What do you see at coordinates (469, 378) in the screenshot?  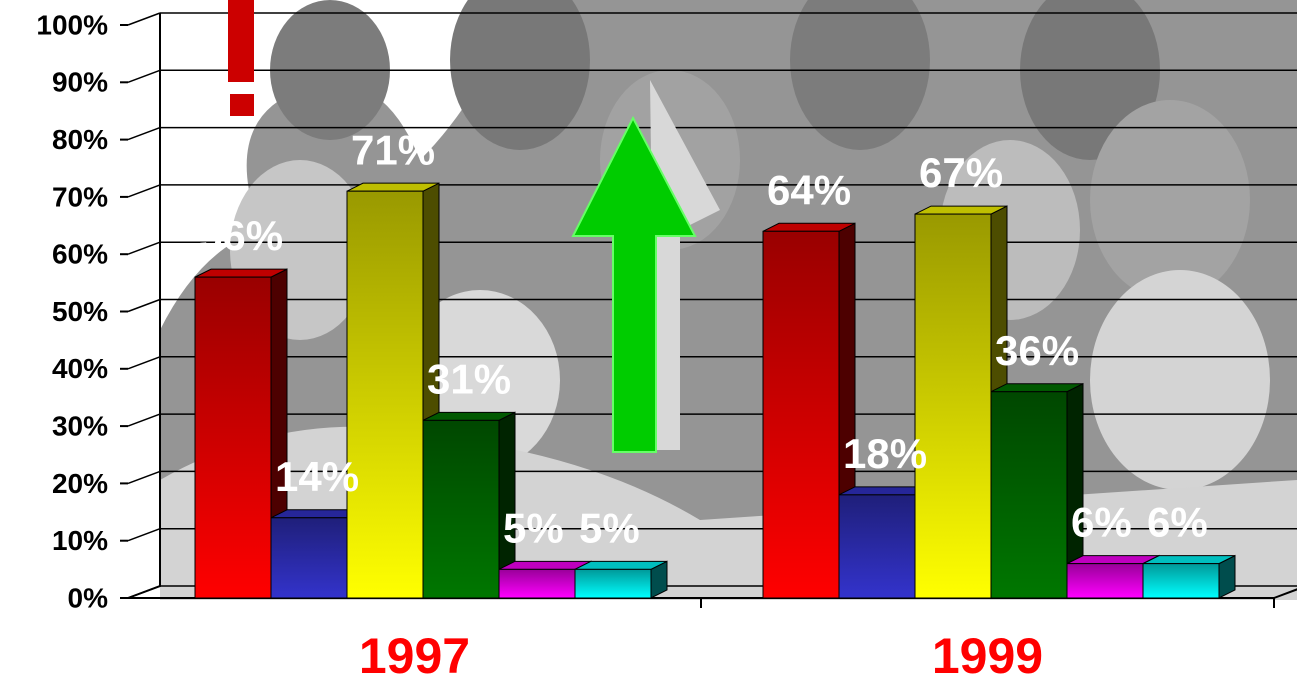 I see `value-label: 31%` at bounding box center [469, 378].